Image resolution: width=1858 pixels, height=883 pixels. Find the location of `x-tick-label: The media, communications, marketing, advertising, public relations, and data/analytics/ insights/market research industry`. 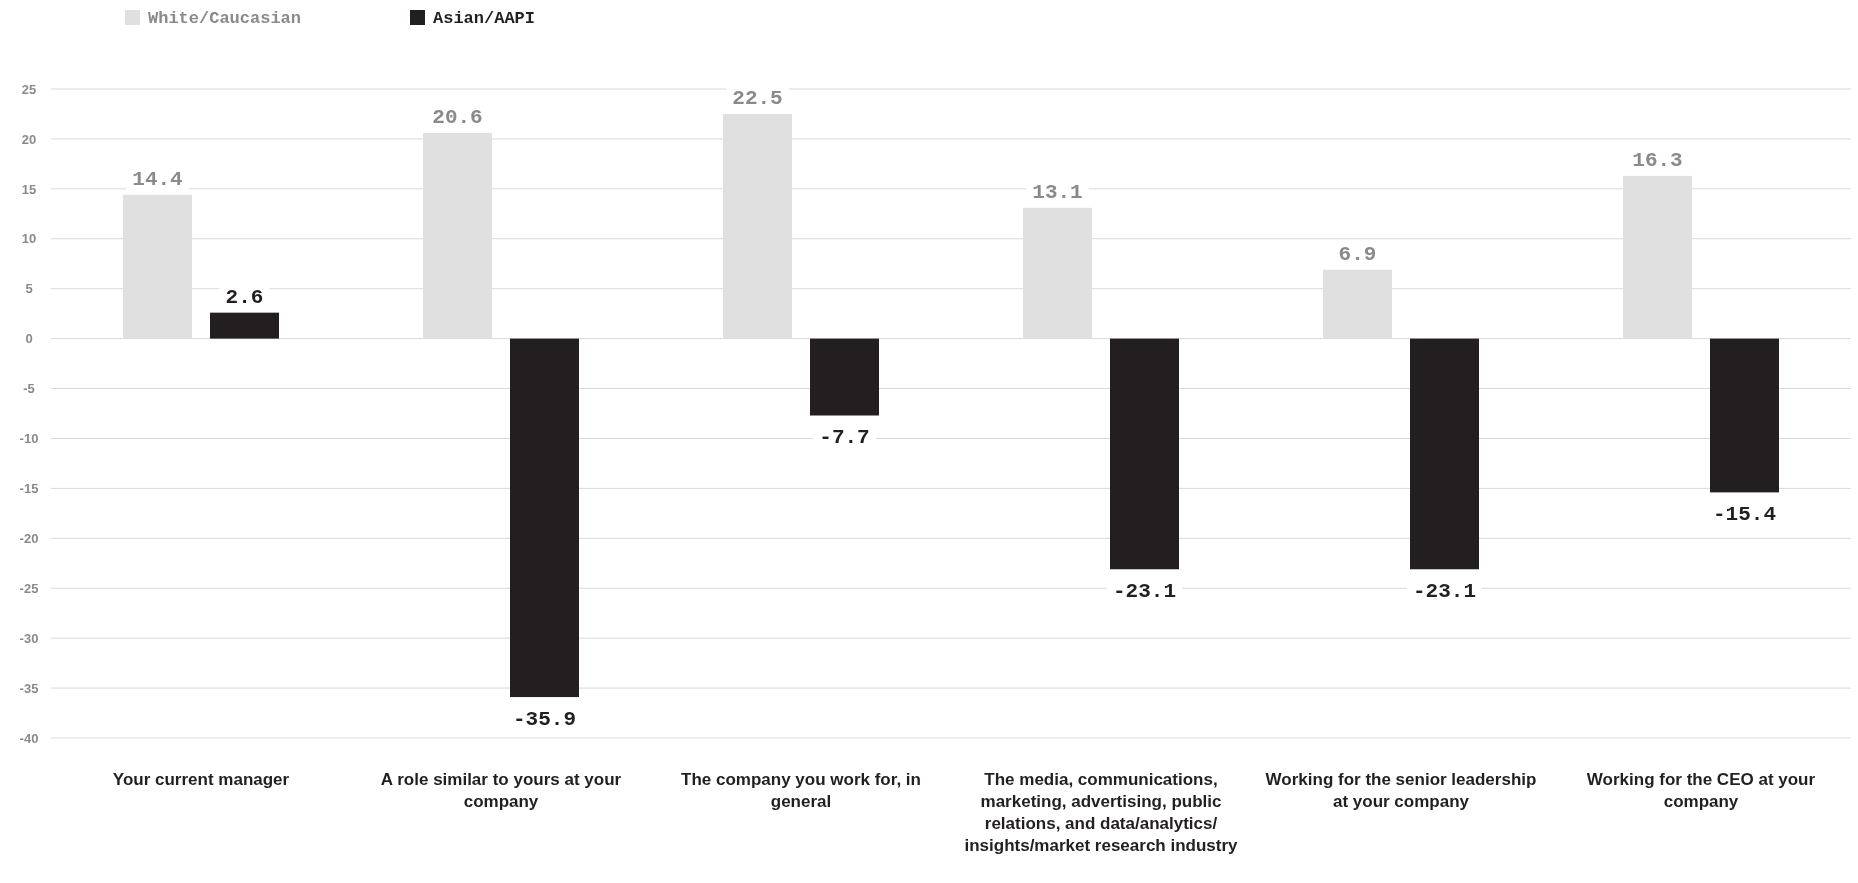

x-tick-label: The media, communications, marketing, advertising, public relations, and data/analytics/ insights/market research industry is located at coordinates (1101, 812).